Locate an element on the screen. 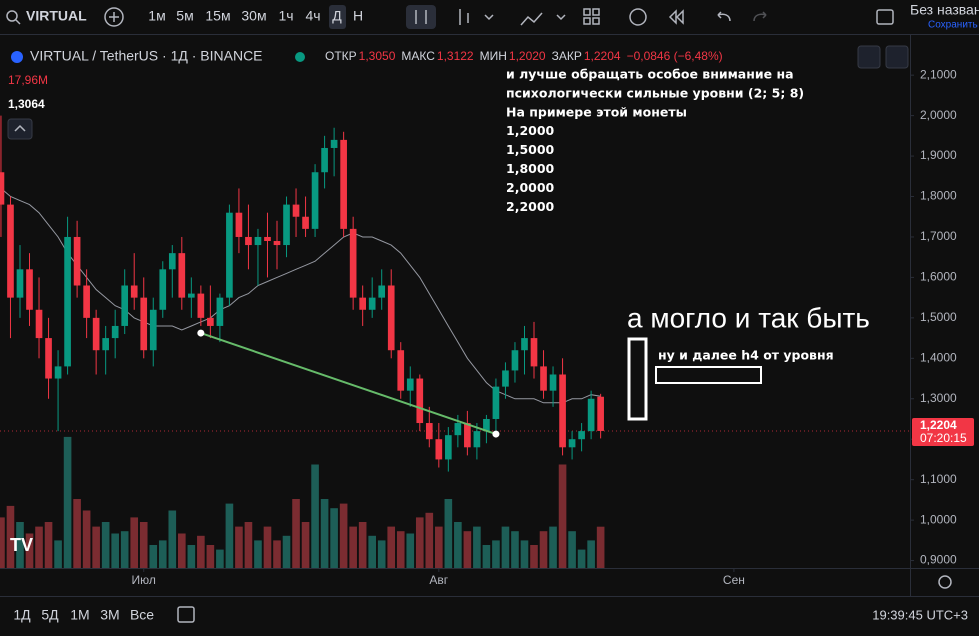 The height and width of the screenshot is (636, 979). replay-icon is located at coordinates (676, 17).